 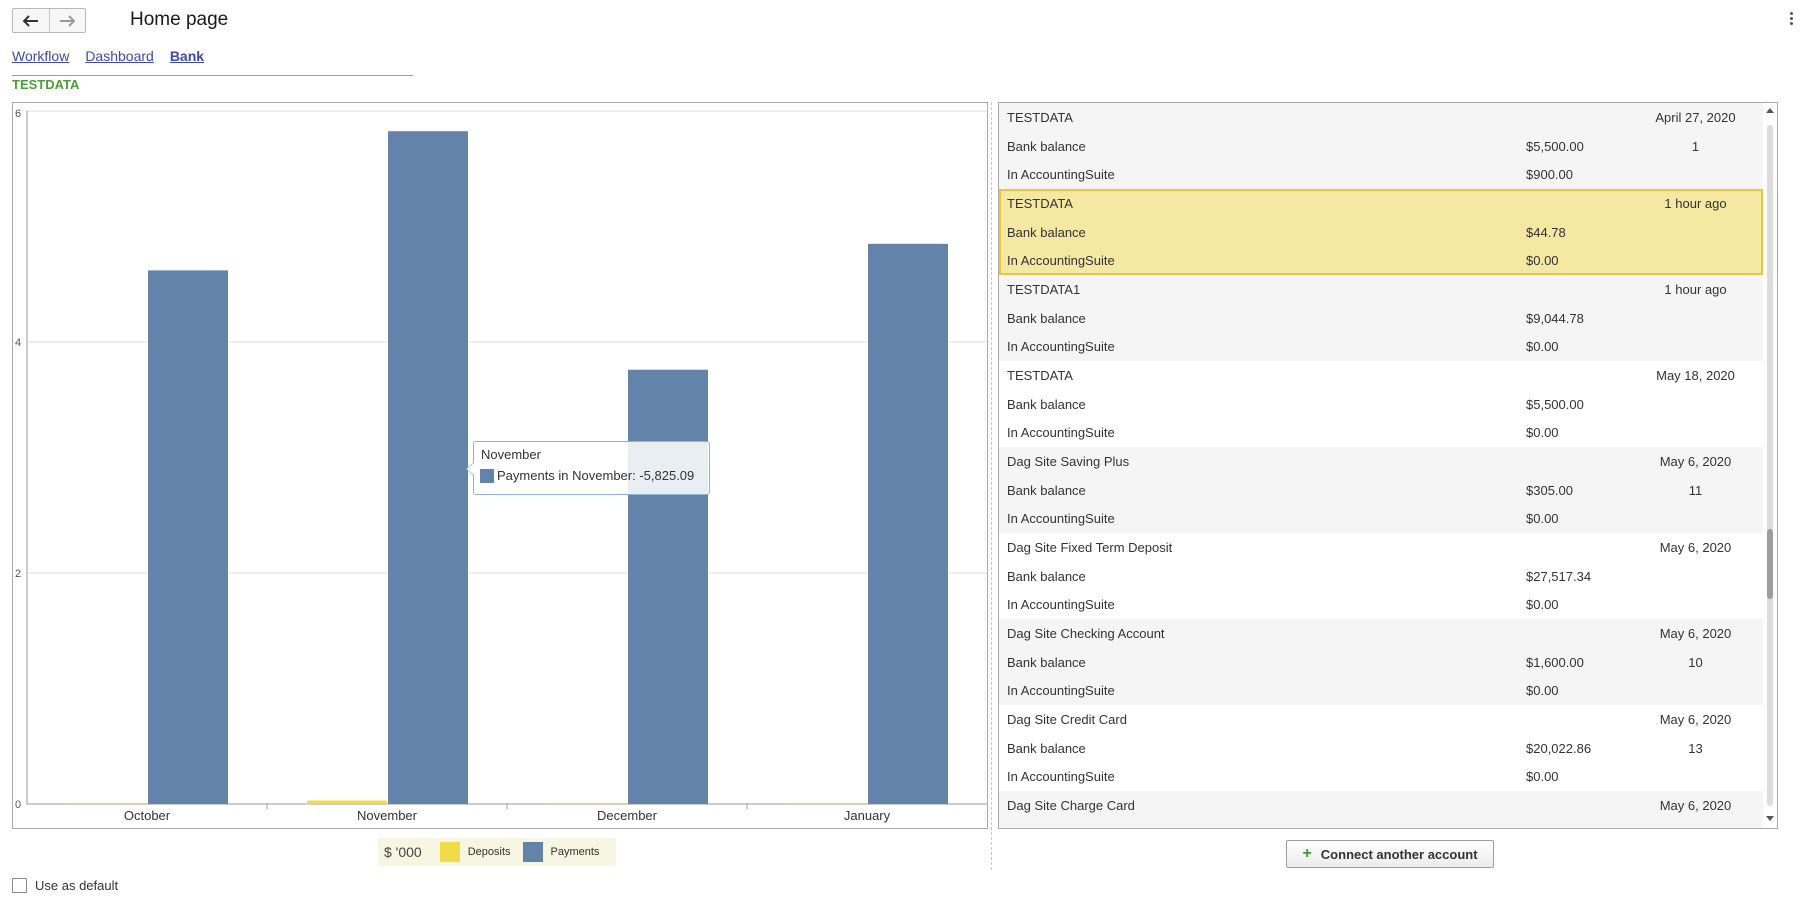 I want to click on scrollbar, so click(x=1770, y=465).